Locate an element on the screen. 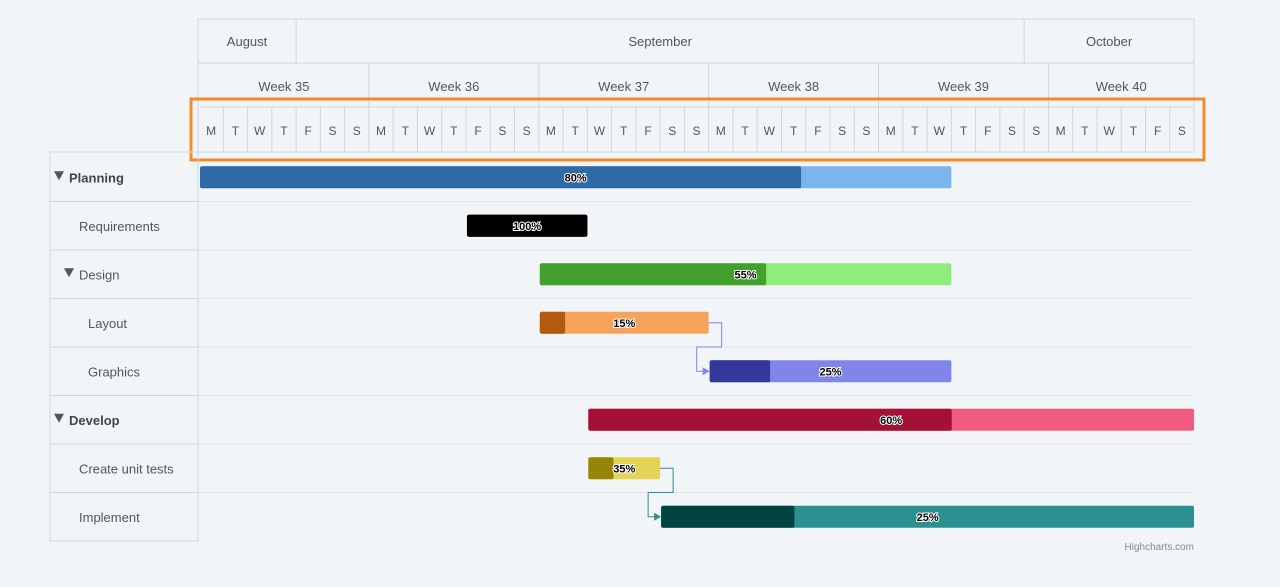 The width and height of the screenshot is (1280, 587). week-label: Week 38 is located at coordinates (793, 86).